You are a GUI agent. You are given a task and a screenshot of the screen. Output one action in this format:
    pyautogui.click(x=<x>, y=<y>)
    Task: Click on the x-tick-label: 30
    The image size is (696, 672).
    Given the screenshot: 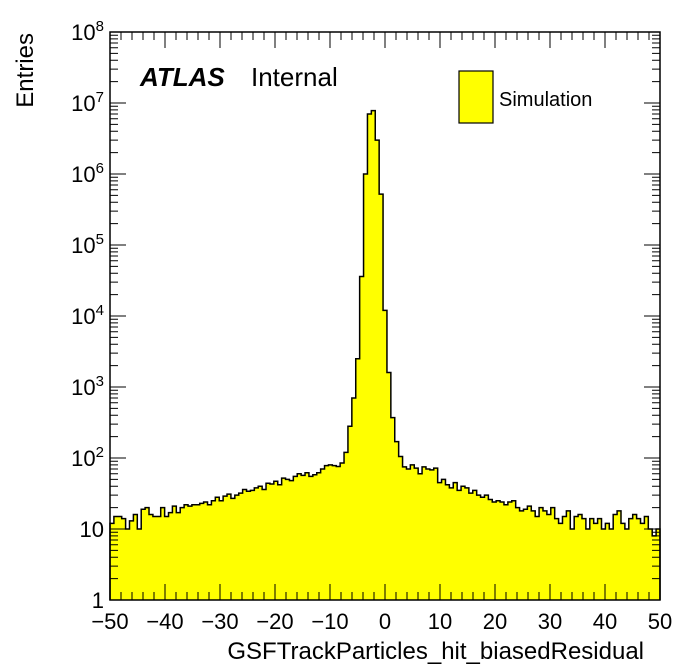 What is the action you would take?
    pyautogui.click(x=550, y=621)
    